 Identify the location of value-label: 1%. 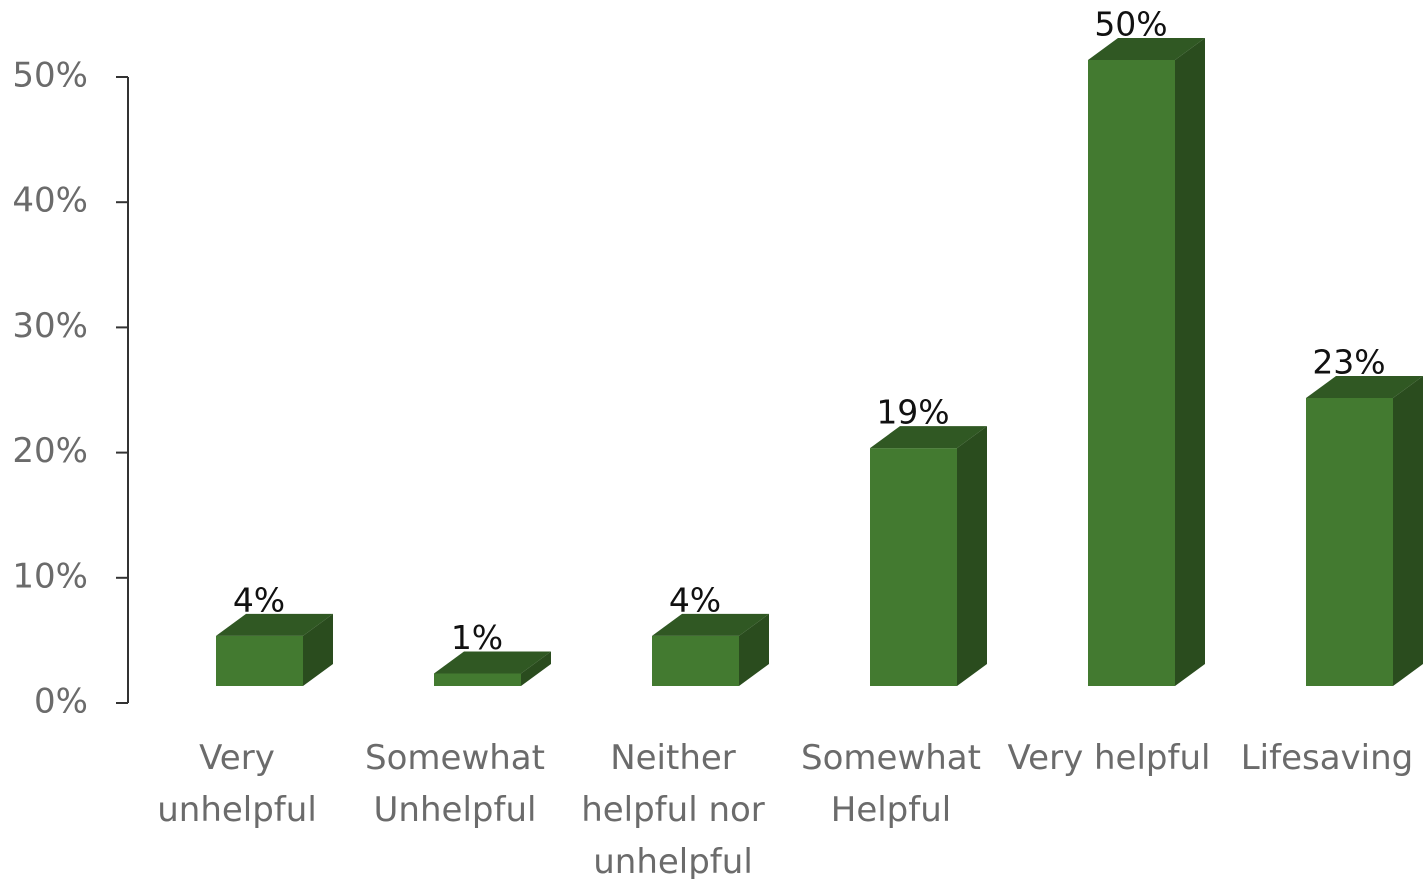
(477, 637).